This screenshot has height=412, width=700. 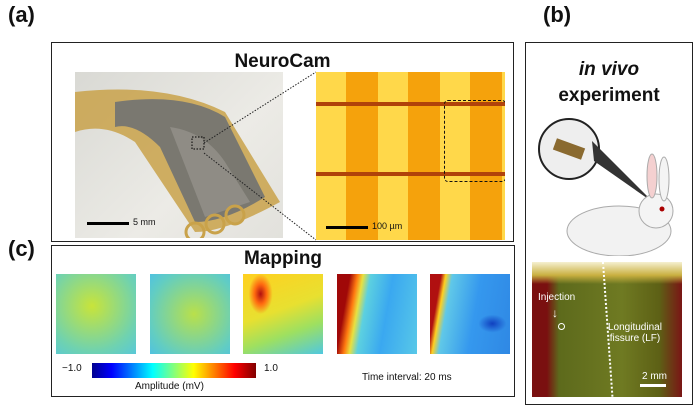 I want to click on panel-b-title: experiment, so click(x=609, y=95).